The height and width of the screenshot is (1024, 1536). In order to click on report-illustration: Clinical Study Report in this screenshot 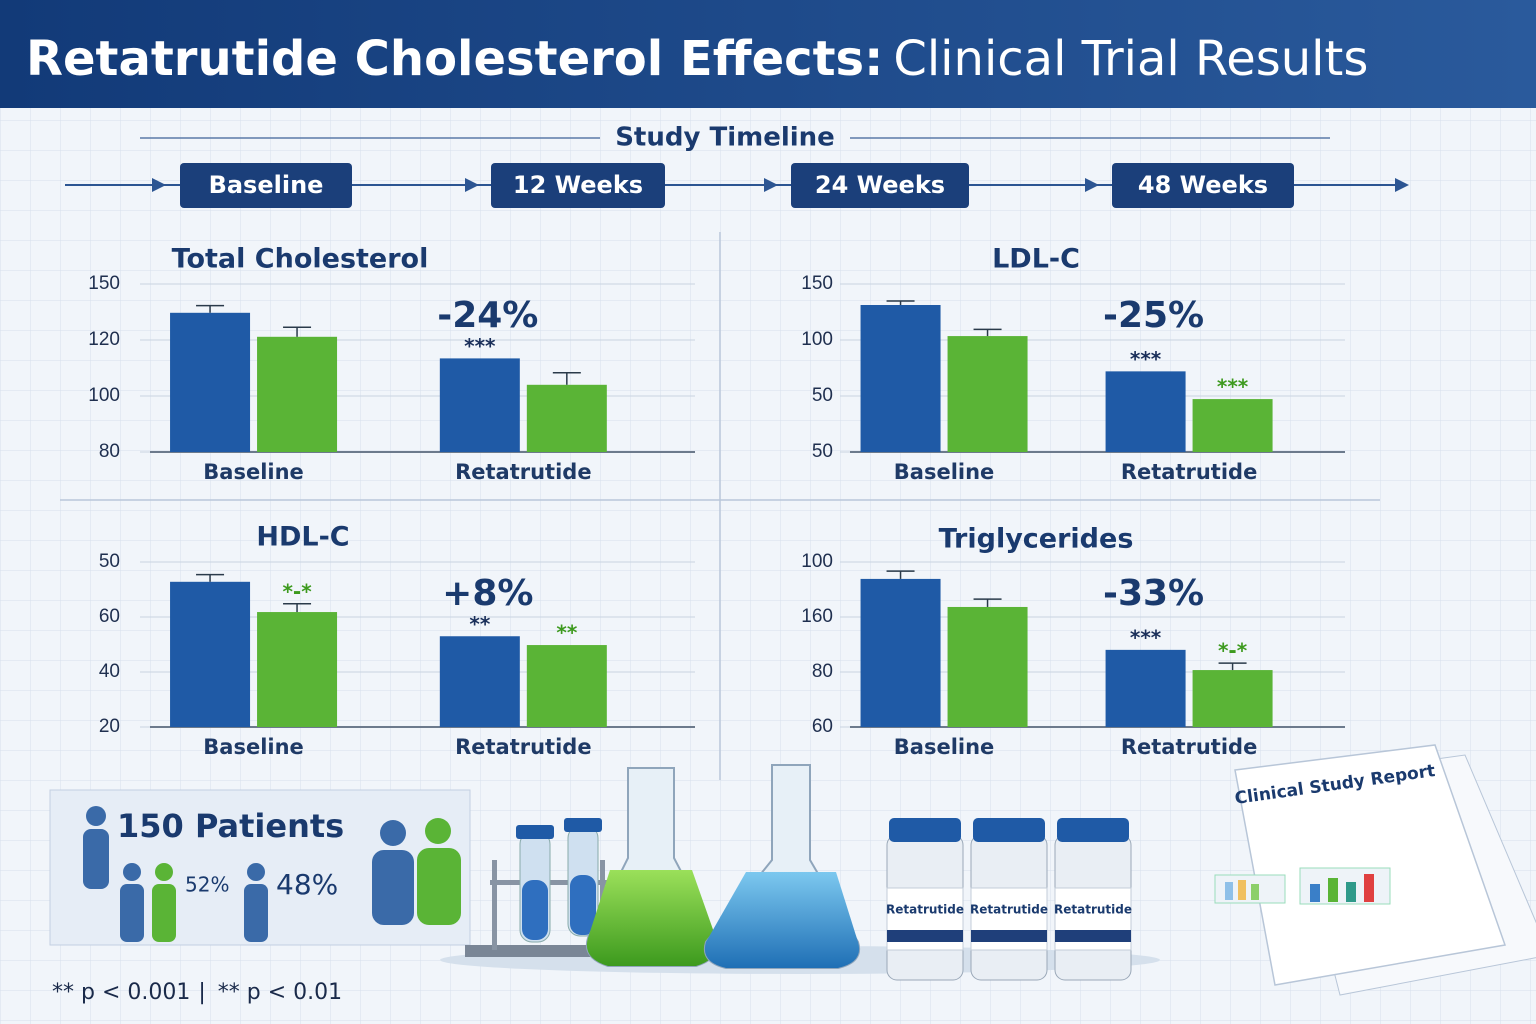, I will do `click(1375, 870)`.